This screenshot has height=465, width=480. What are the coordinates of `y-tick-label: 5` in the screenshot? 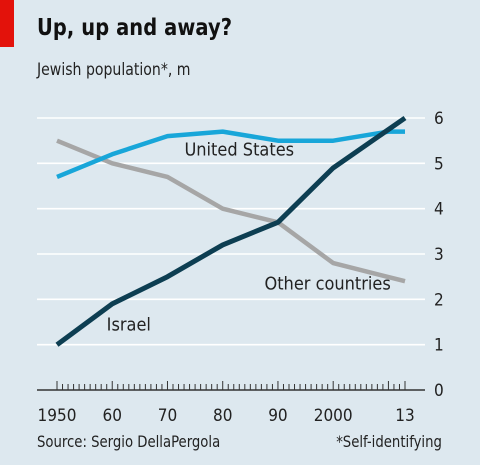 It's located at (439, 164).